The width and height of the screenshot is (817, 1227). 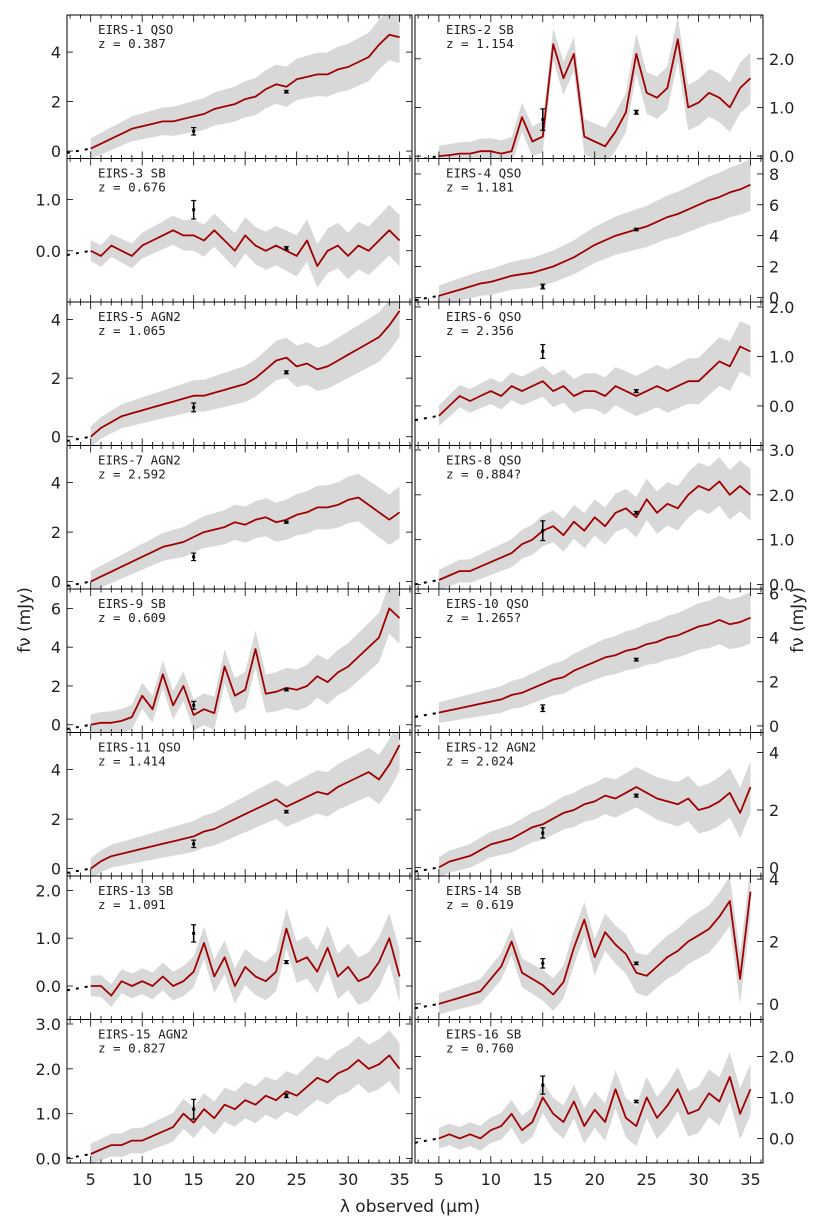 What do you see at coordinates (480, 330) in the screenshot?
I see `panel-redshift: z = 2.356` at bounding box center [480, 330].